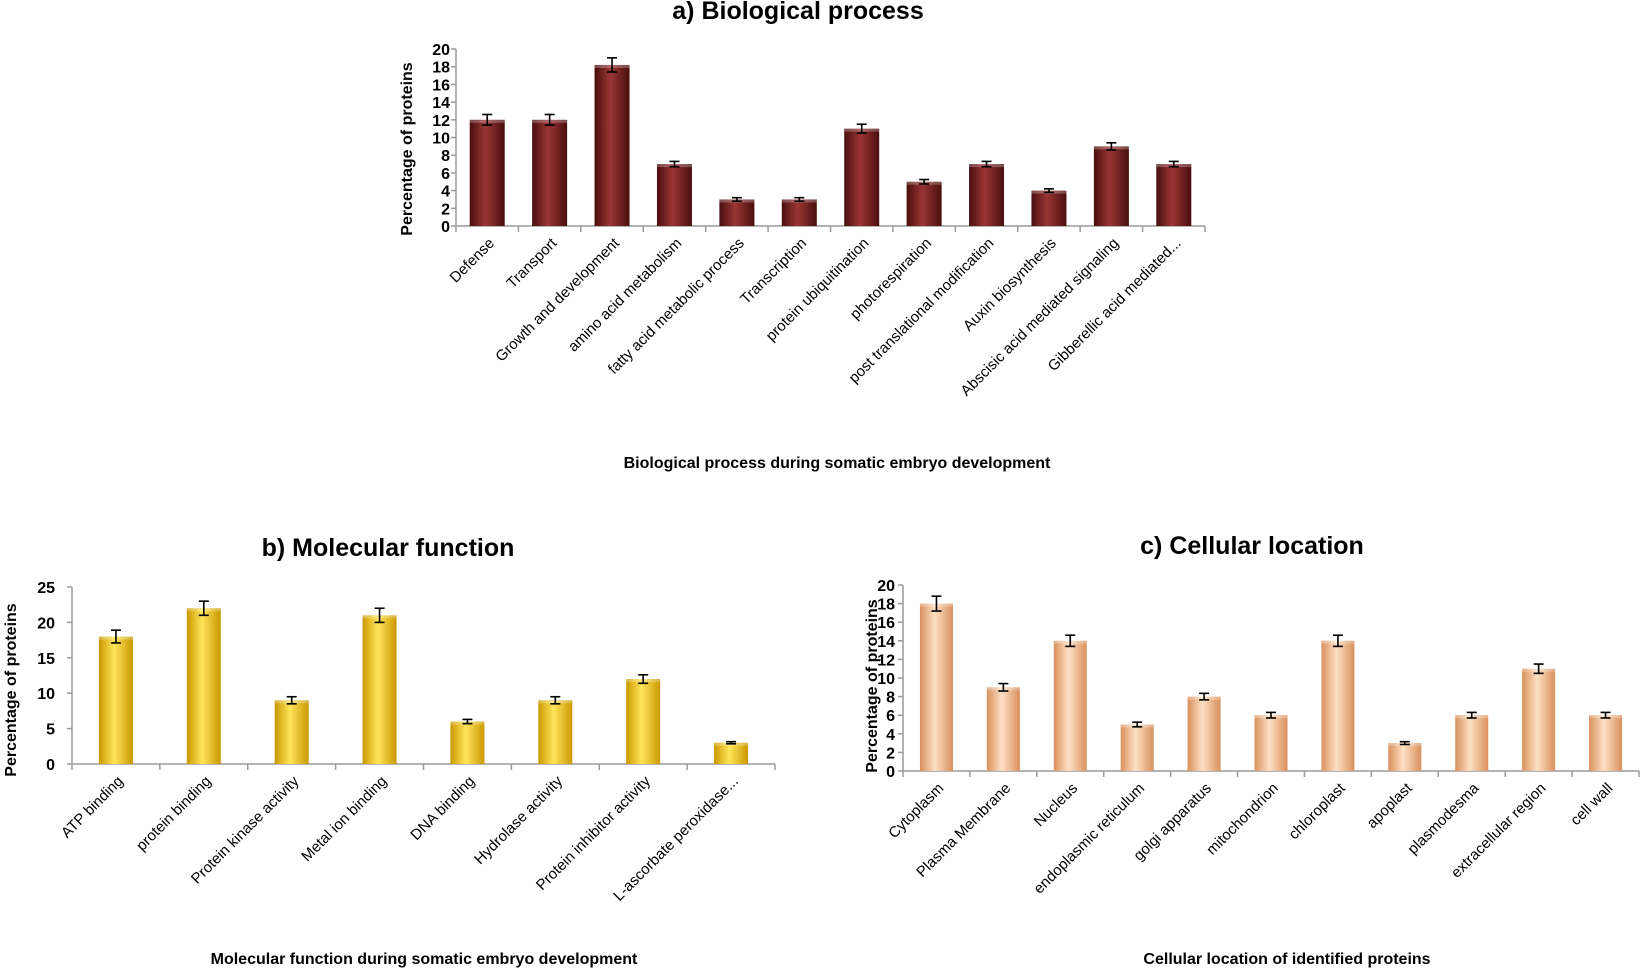 The width and height of the screenshot is (1645, 971). I want to click on x-tick-label: chloroplast, so click(1317, 811).